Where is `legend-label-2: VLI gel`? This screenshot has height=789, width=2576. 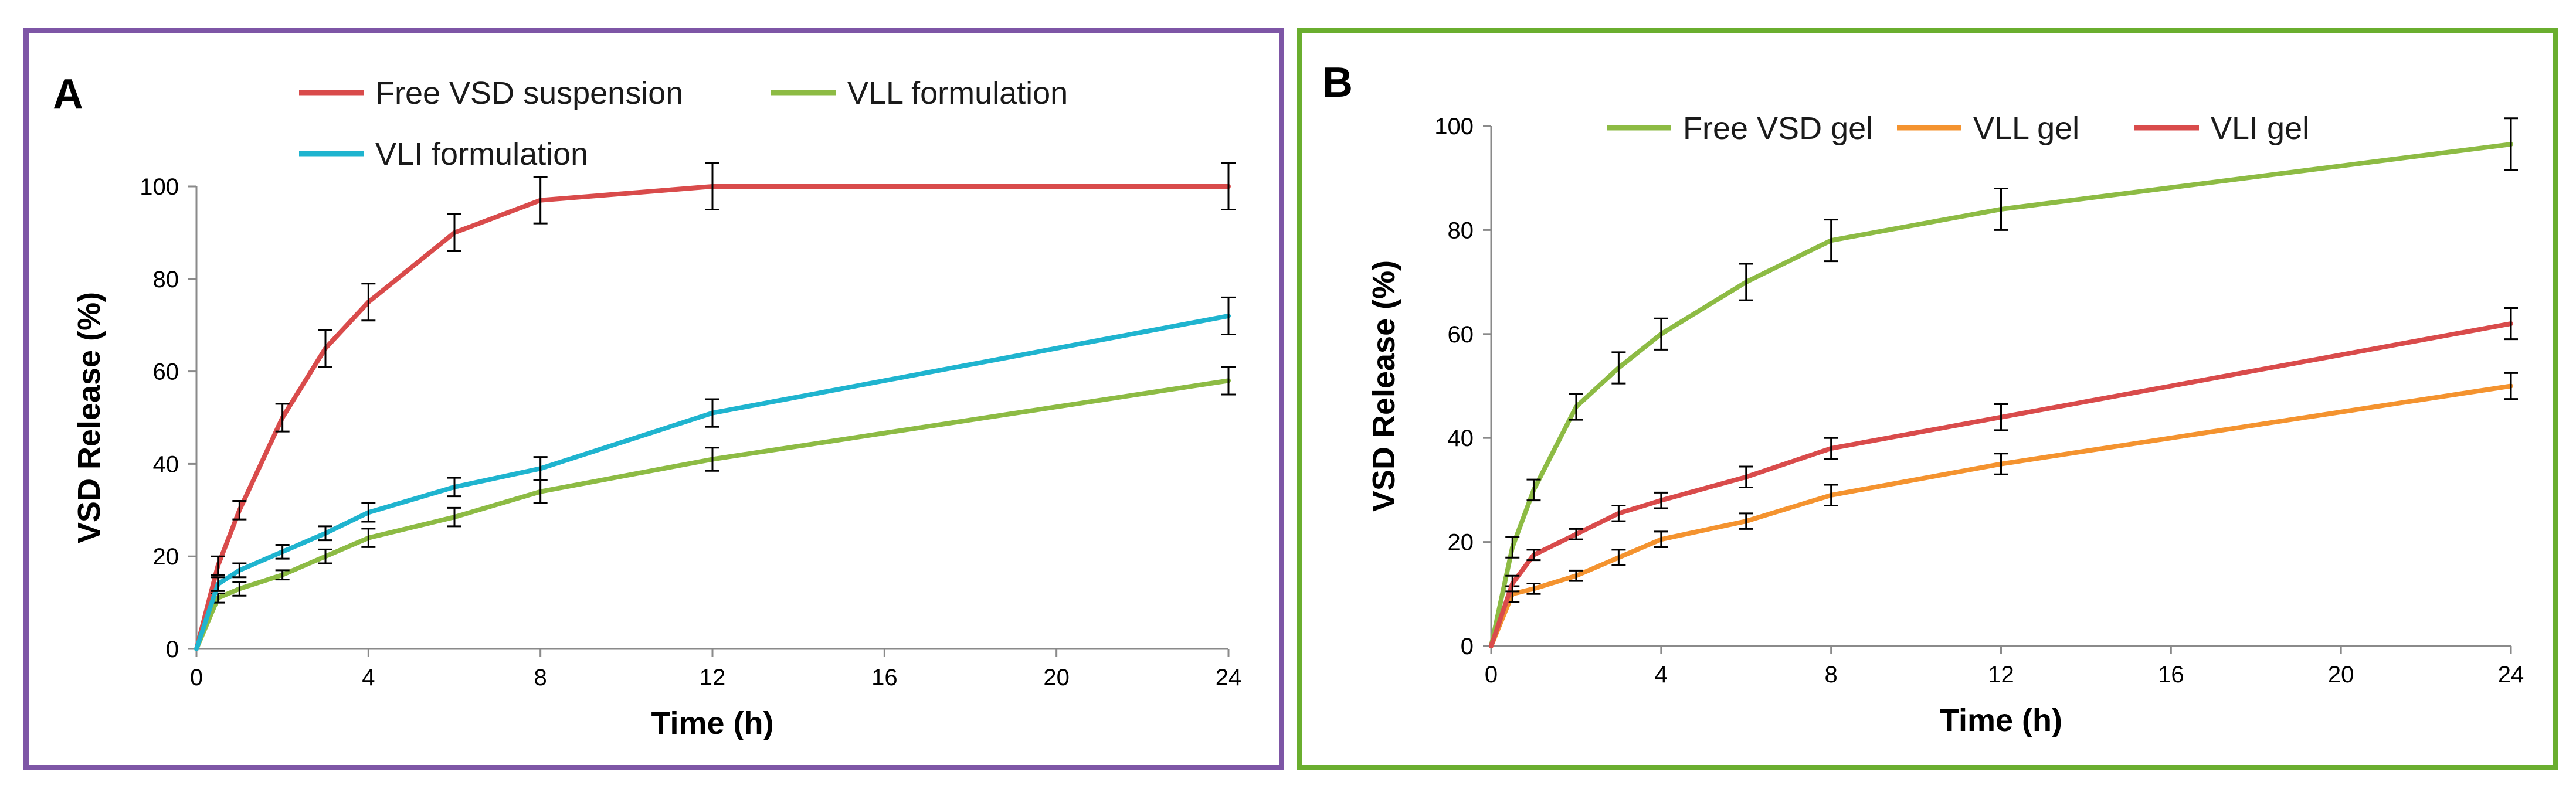 legend-label-2: VLI gel is located at coordinates (2260, 128).